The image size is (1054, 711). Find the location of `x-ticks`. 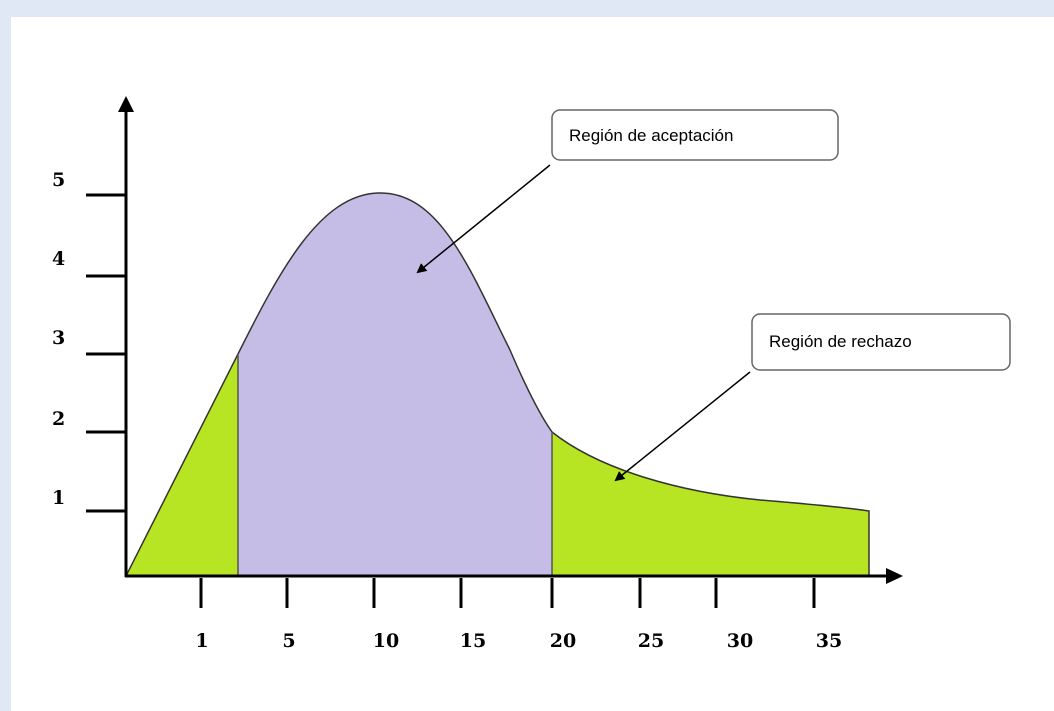

x-ticks is located at coordinates (507, 593).